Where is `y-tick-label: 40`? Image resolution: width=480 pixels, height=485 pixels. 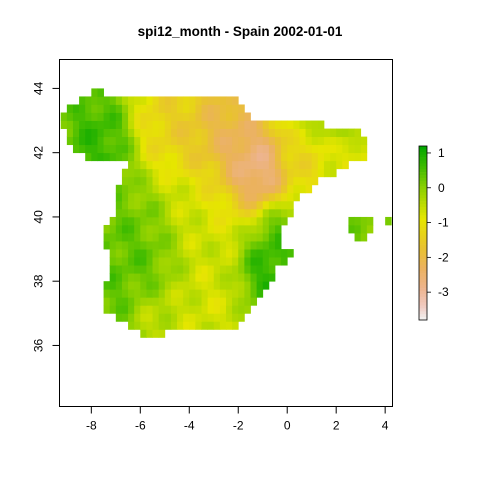
y-tick-label: 40 is located at coordinates (39, 217).